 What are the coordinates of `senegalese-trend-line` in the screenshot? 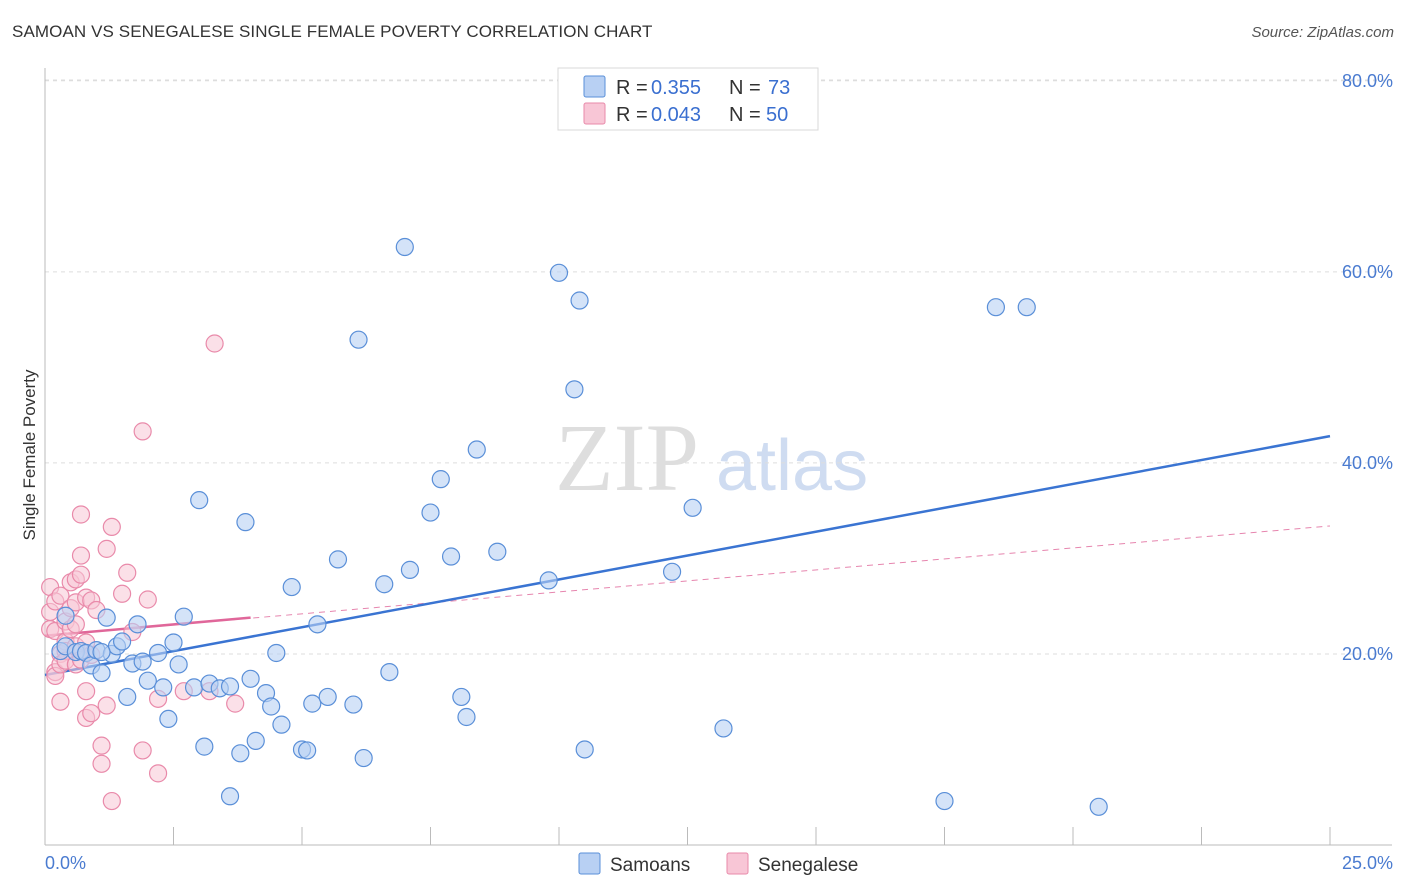 It's located at (147, 627).